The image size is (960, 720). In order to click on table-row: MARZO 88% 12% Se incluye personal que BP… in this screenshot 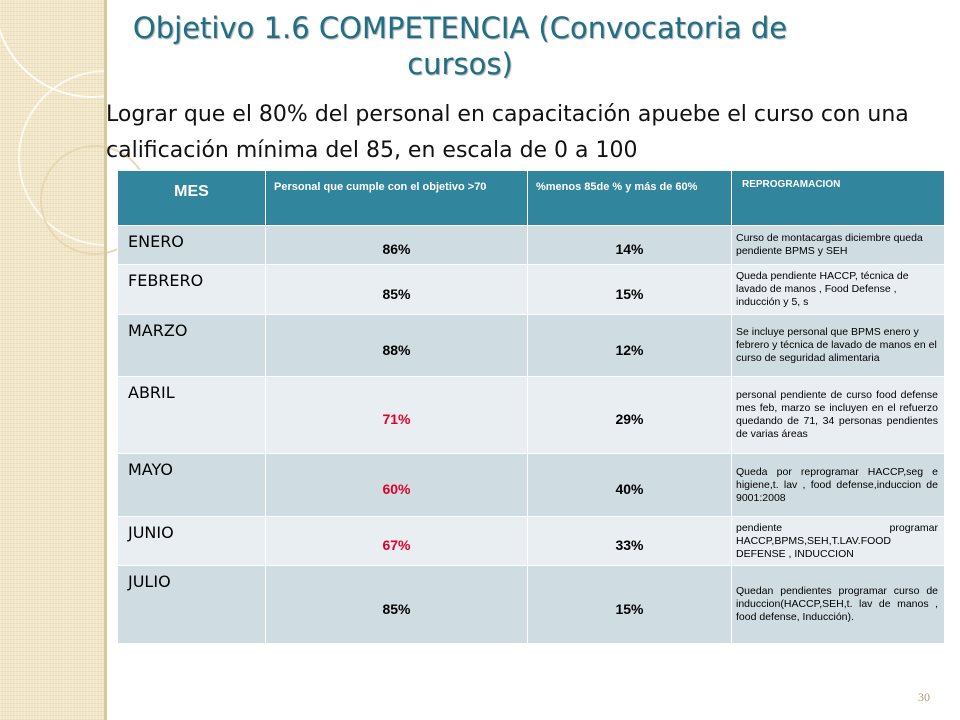, I will do `click(531, 345)`.